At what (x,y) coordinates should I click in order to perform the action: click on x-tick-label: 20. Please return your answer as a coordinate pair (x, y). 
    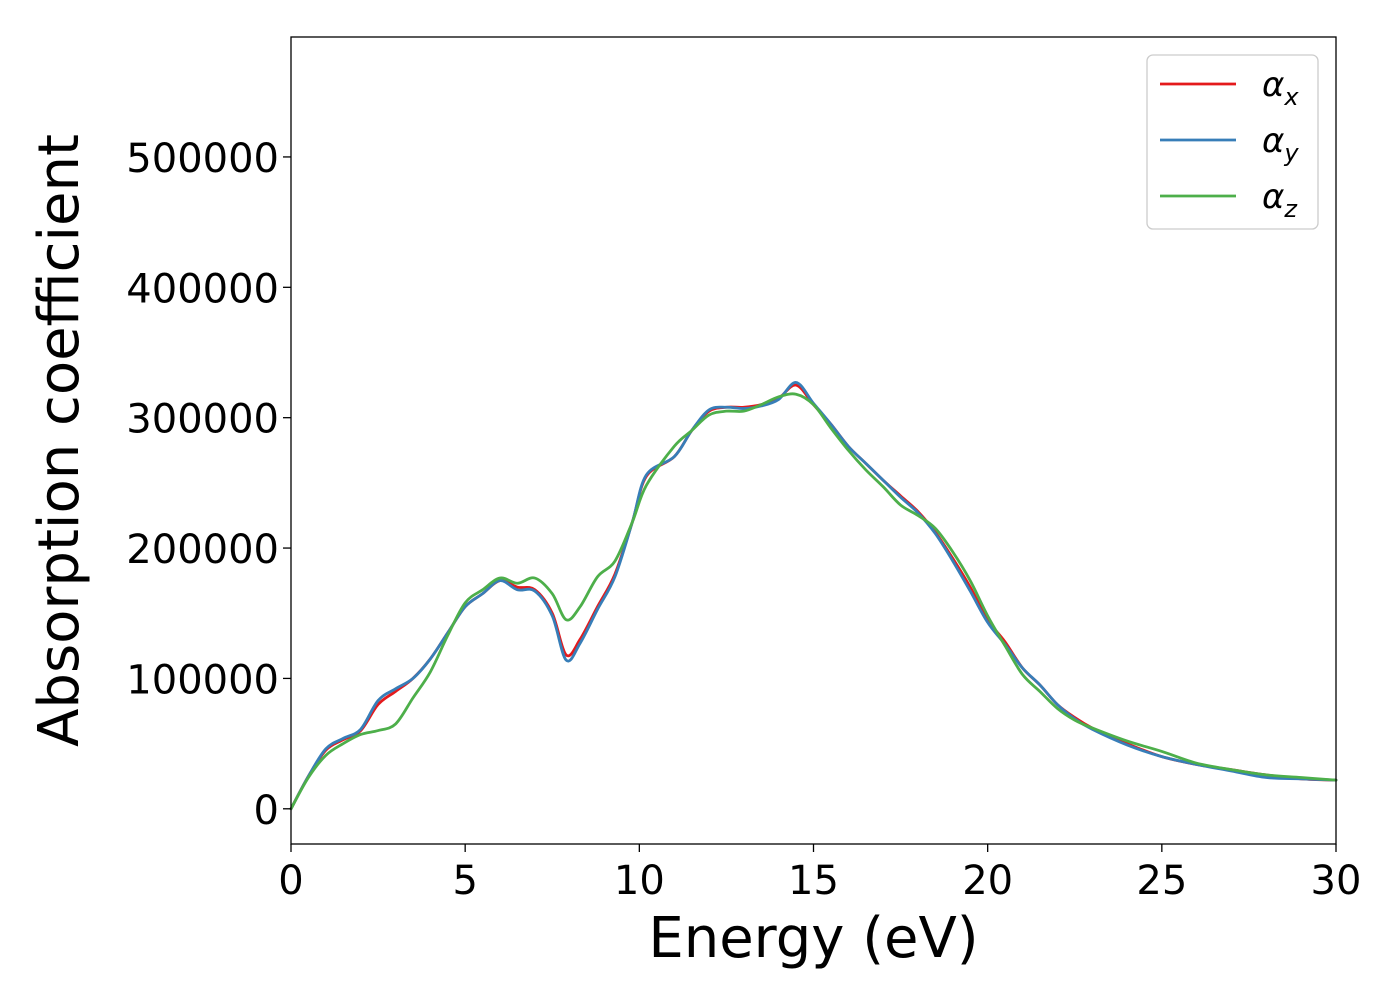
    Looking at the image, I should click on (987, 881).